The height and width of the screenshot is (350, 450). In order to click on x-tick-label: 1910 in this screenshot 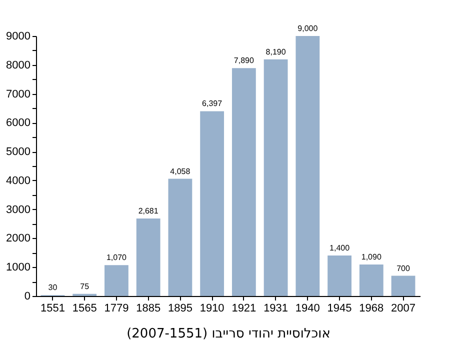, I will do `click(212, 308)`.